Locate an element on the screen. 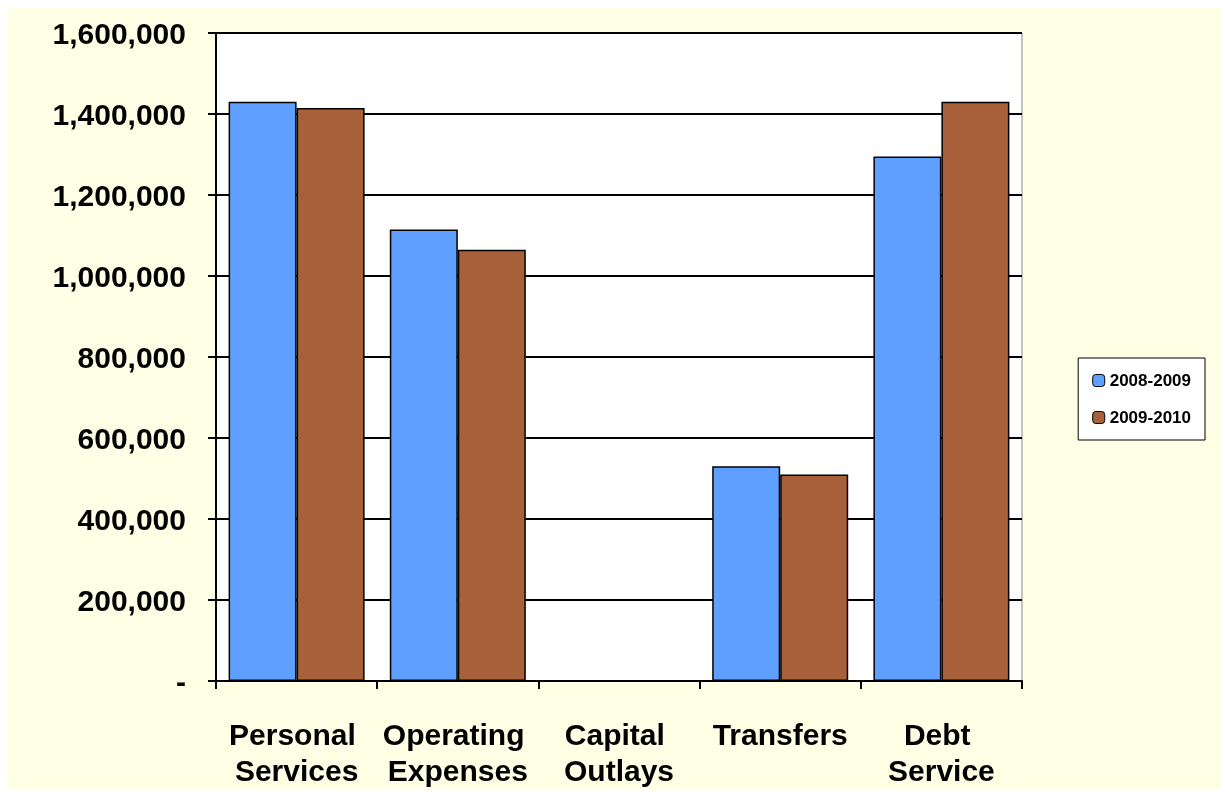 The image size is (1229, 798). y-tick-label: 600,000 is located at coordinates (131, 438).